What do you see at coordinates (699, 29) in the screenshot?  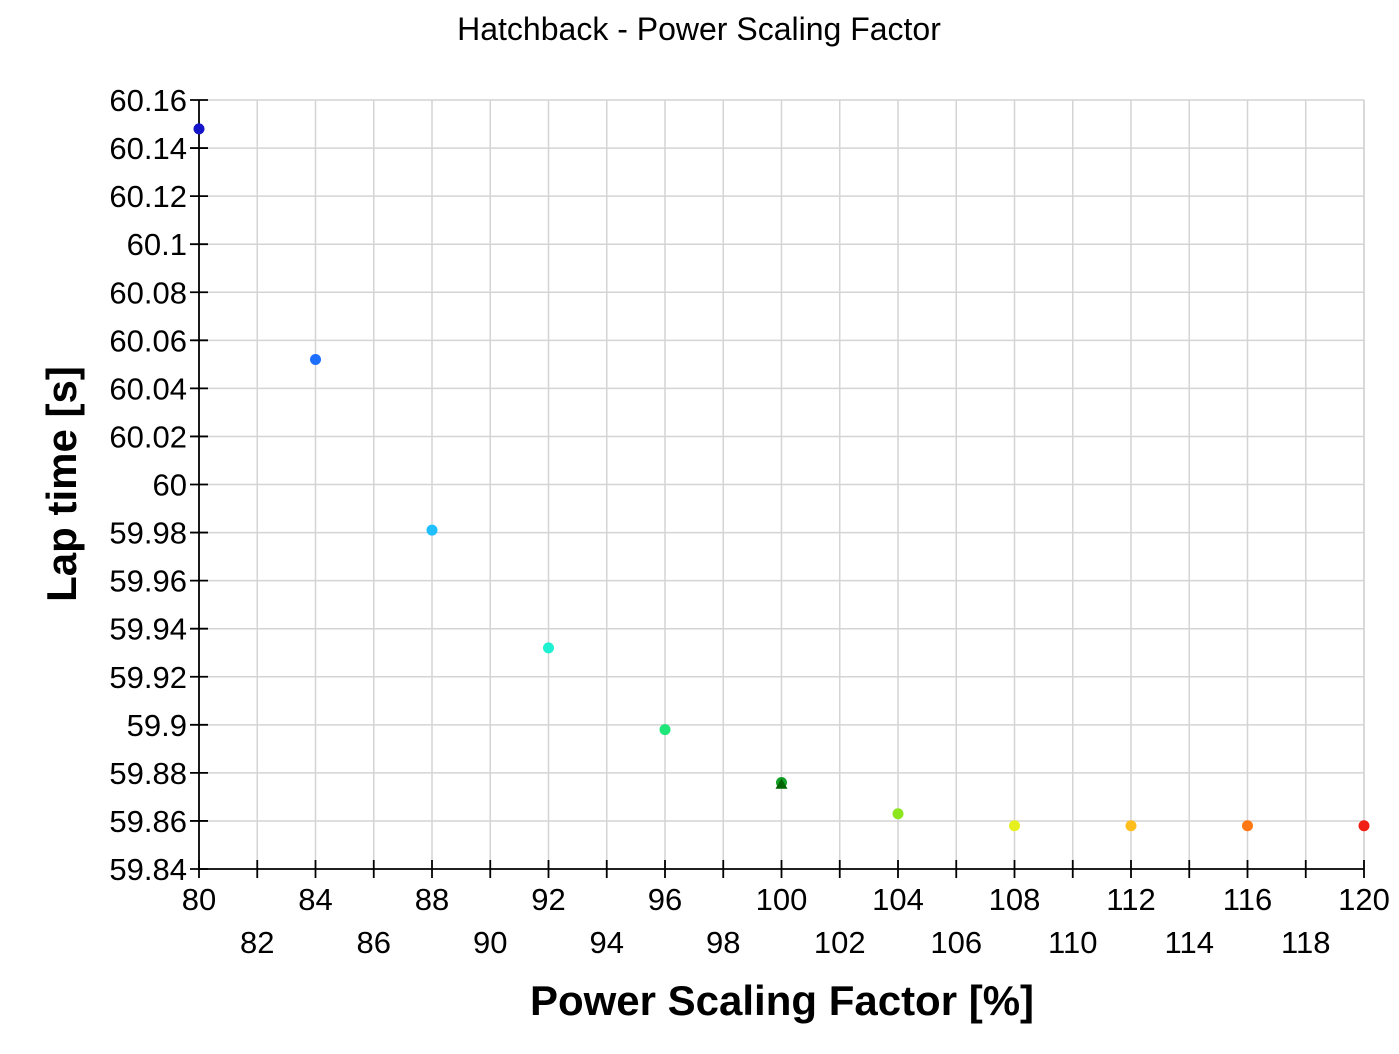 I see `chart-title: Hatchback - Power Scaling Factor` at bounding box center [699, 29].